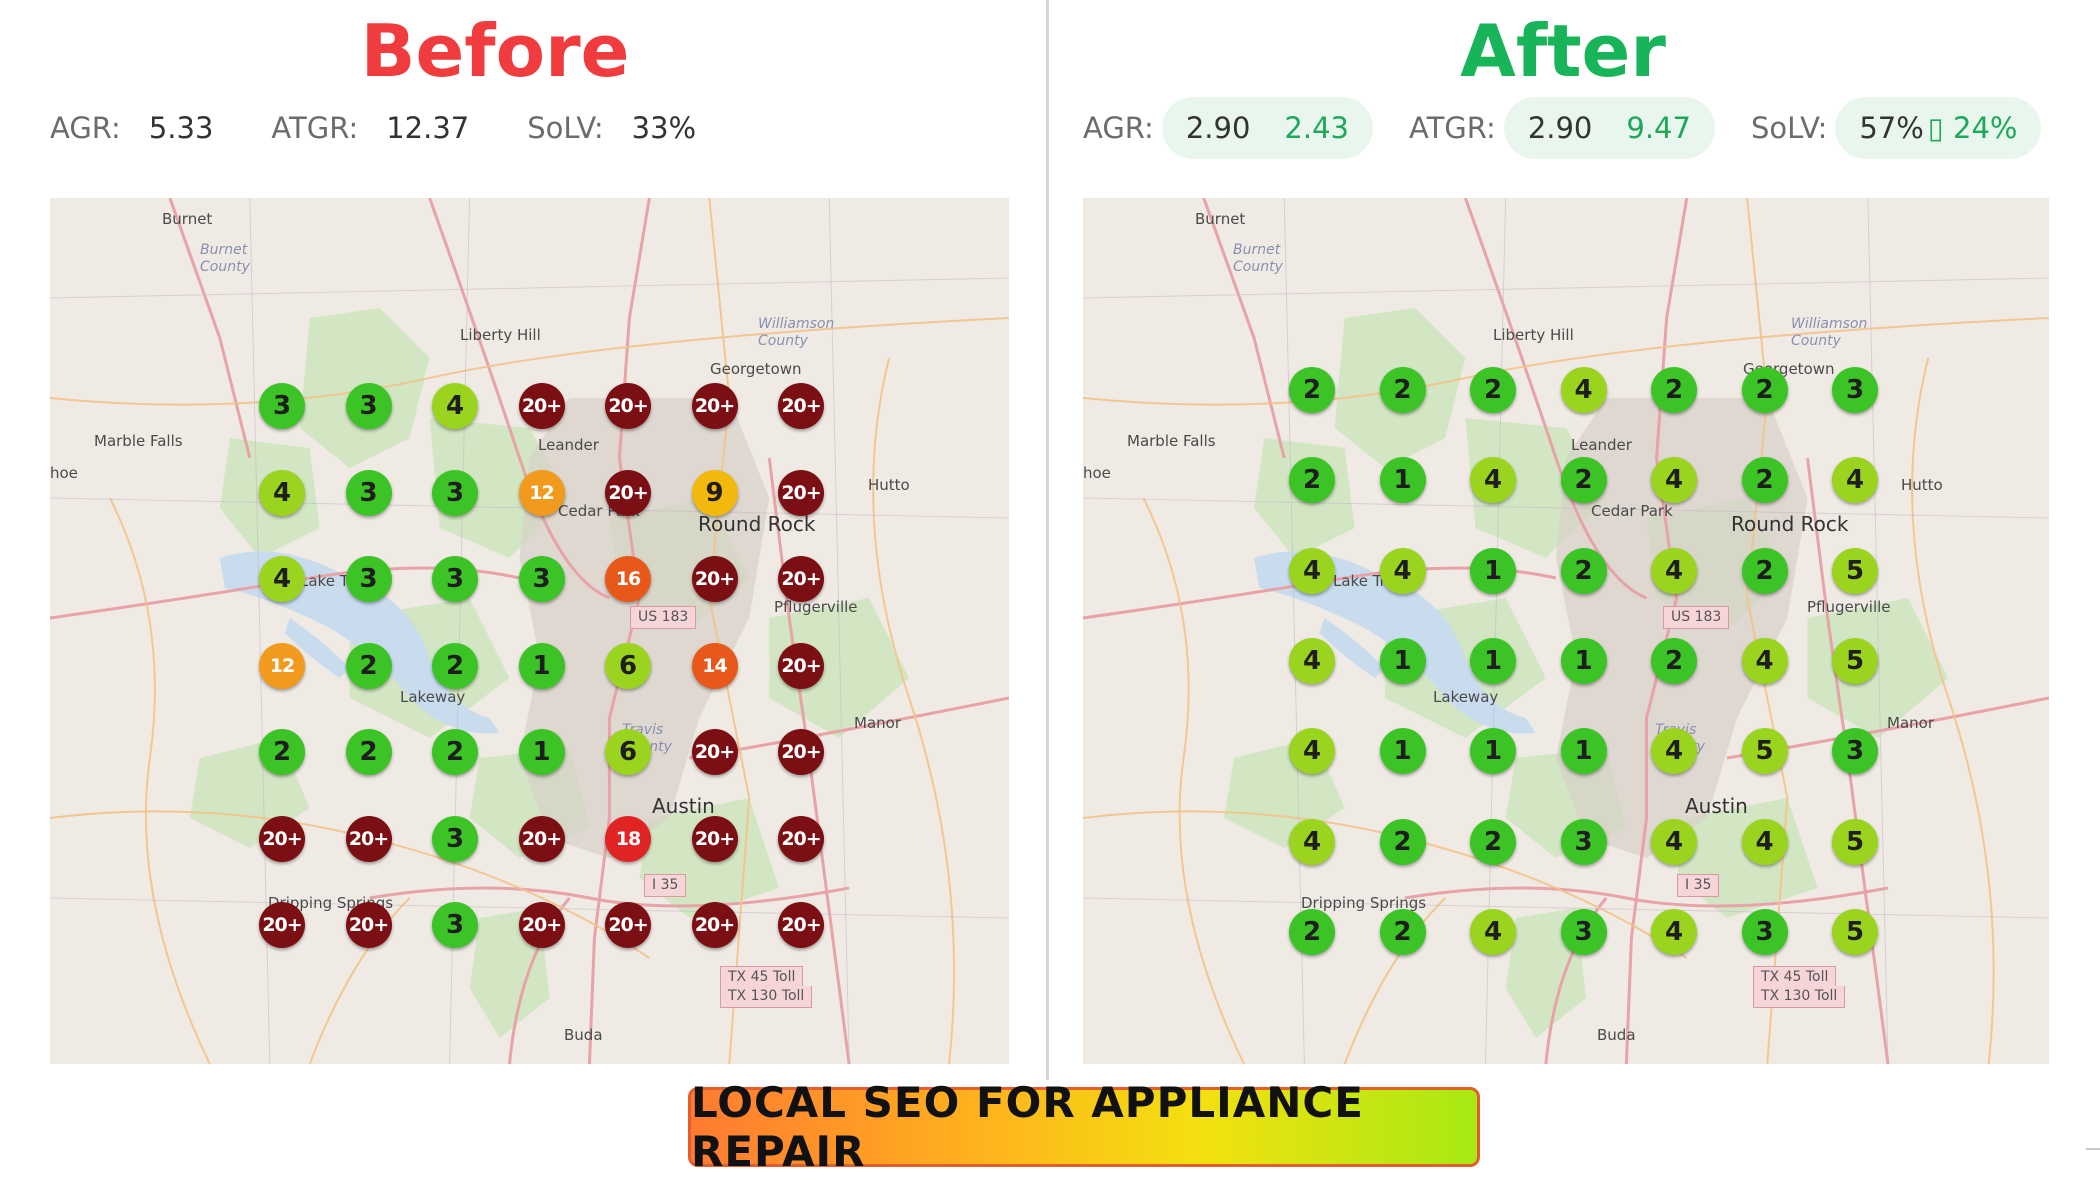 This screenshot has height=1181, width=2100. Describe the element at coordinates (1789, 128) in the screenshot. I see `solv-label: SoLV:` at that location.